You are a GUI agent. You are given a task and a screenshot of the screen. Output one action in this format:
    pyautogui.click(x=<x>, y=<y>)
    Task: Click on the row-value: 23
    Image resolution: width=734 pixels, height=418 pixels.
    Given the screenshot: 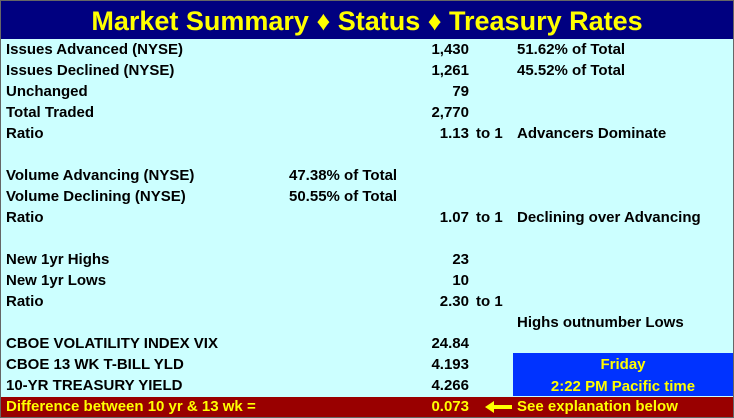 What is the action you would take?
    pyautogui.click(x=460, y=259)
    